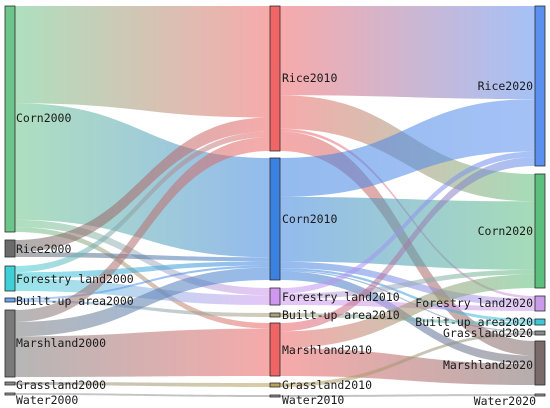 This screenshot has height=408, width=550. Describe the element at coordinates (505, 231) in the screenshot. I see `label-corn2020: Corn2020` at that location.